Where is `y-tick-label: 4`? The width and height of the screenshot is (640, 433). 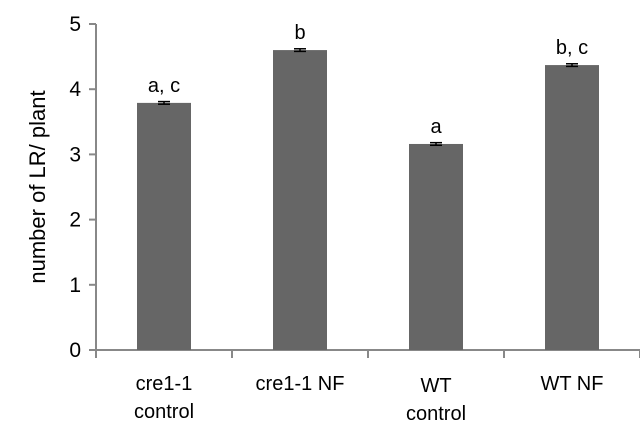 y-tick-label: 4 is located at coordinates (75, 89).